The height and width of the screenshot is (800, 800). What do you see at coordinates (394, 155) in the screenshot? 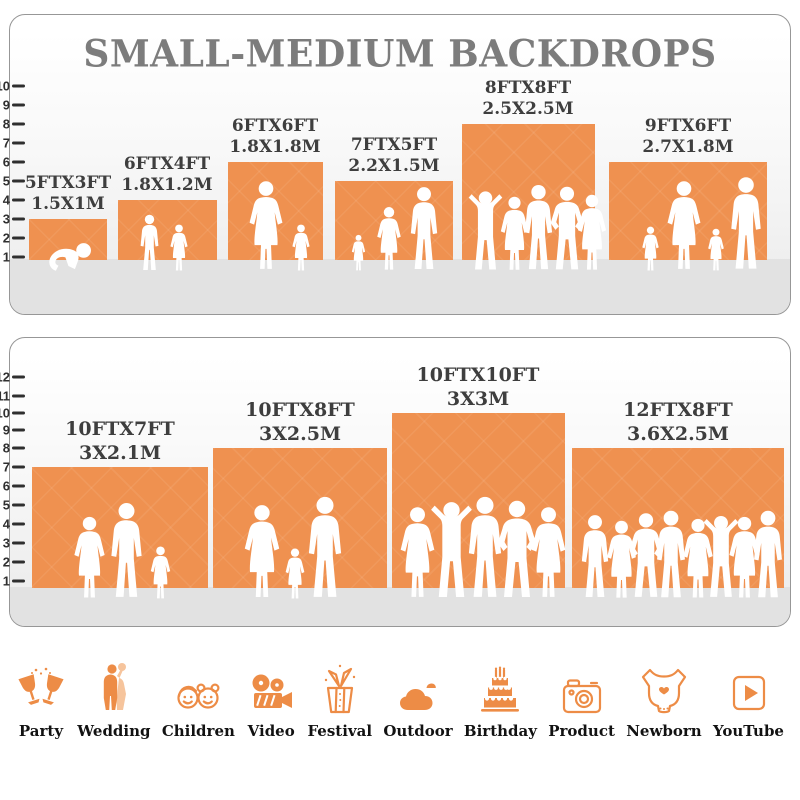
I see `size-label: 7FTX5FT 2.2X1.5M` at bounding box center [394, 155].